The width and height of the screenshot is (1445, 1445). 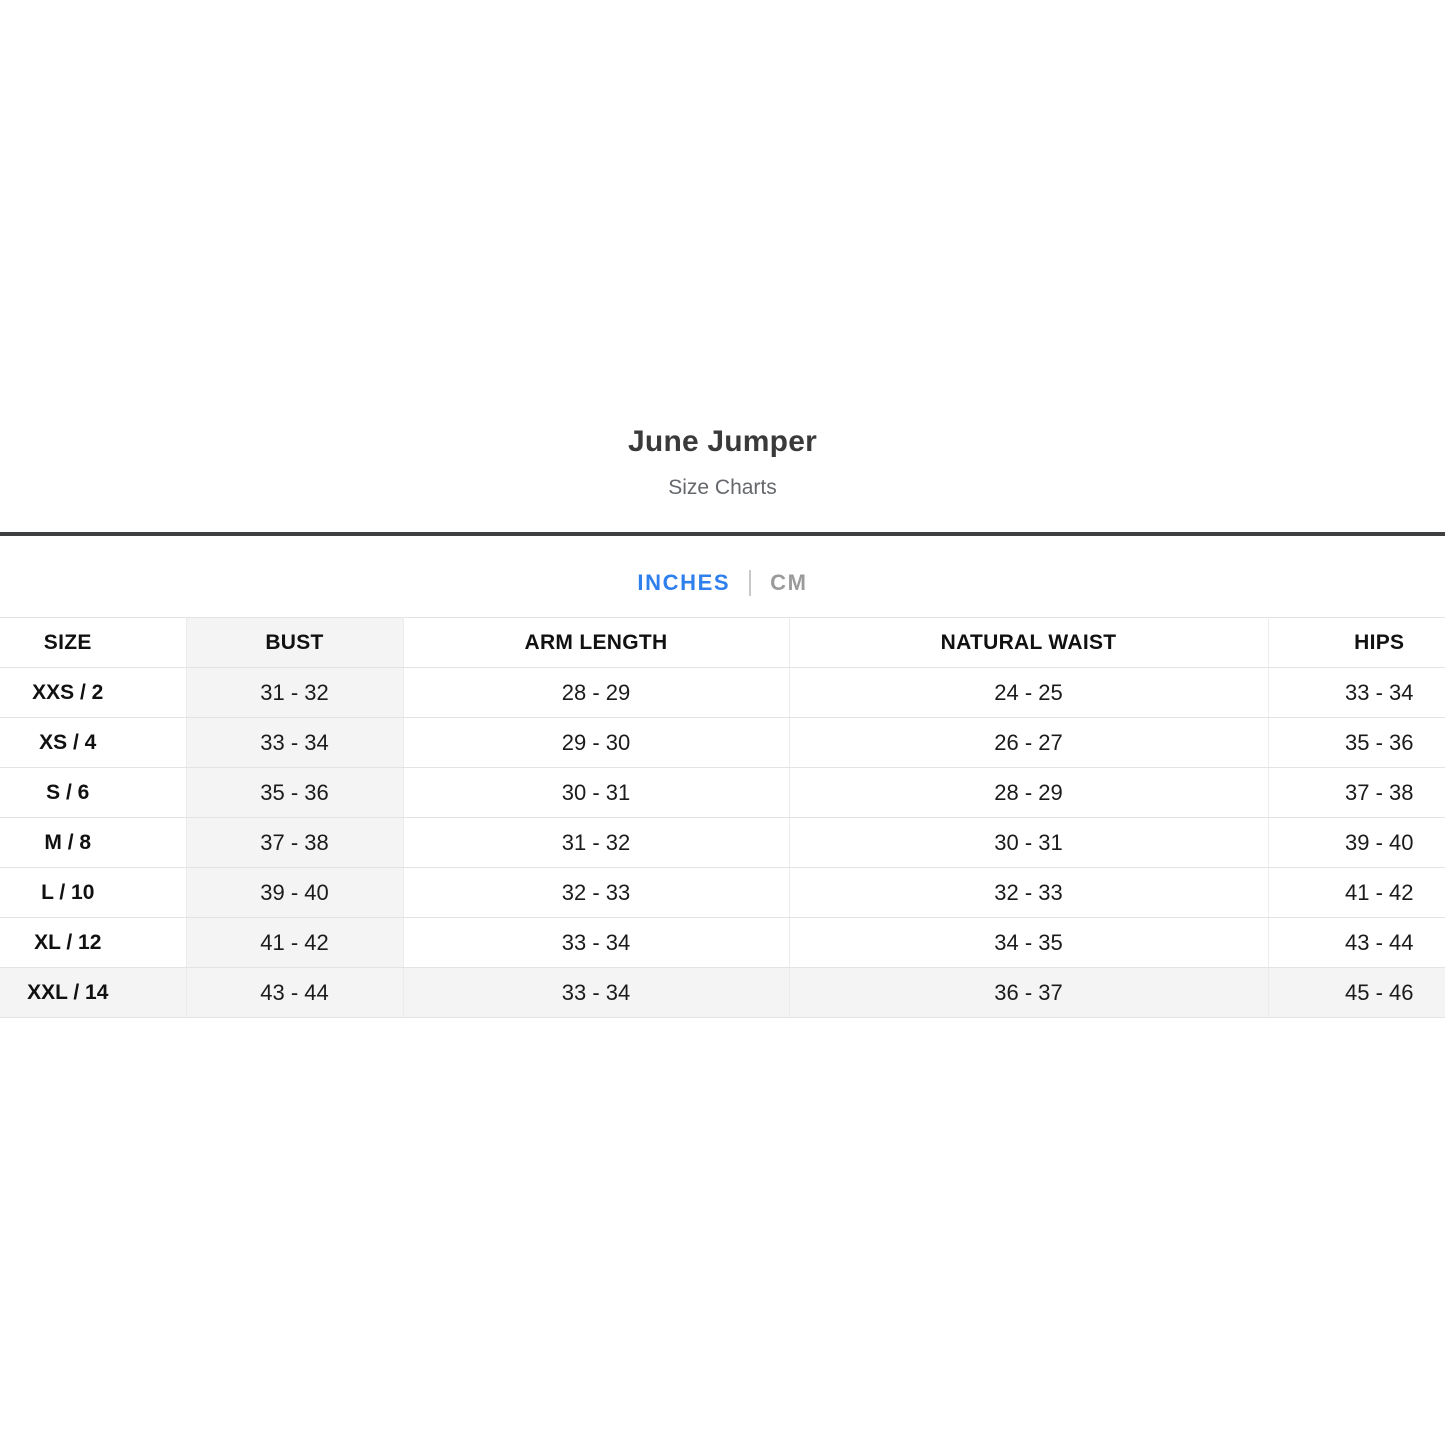 What do you see at coordinates (596, 892) in the screenshot?
I see `arm-length-value: 32 - 33` at bounding box center [596, 892].